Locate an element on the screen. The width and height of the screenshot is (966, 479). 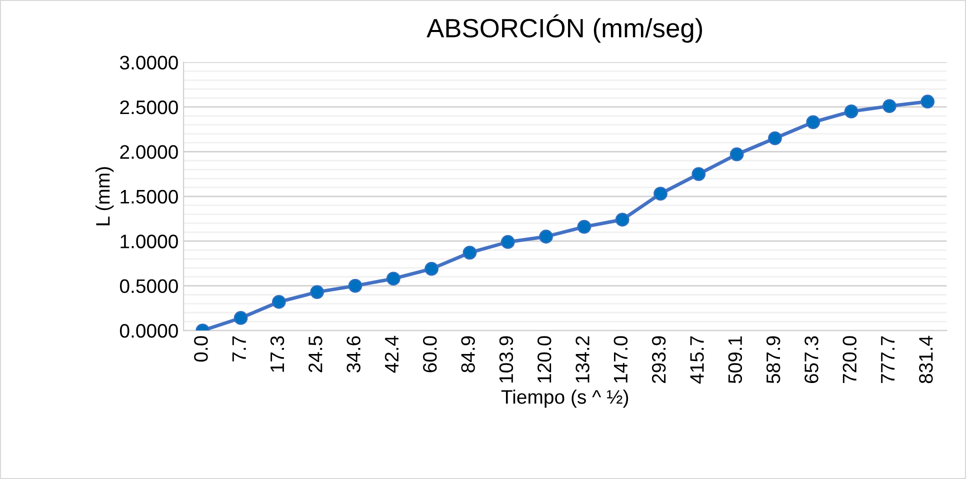
x-tick-label: 42.4 is located at coordinates (391, 354).